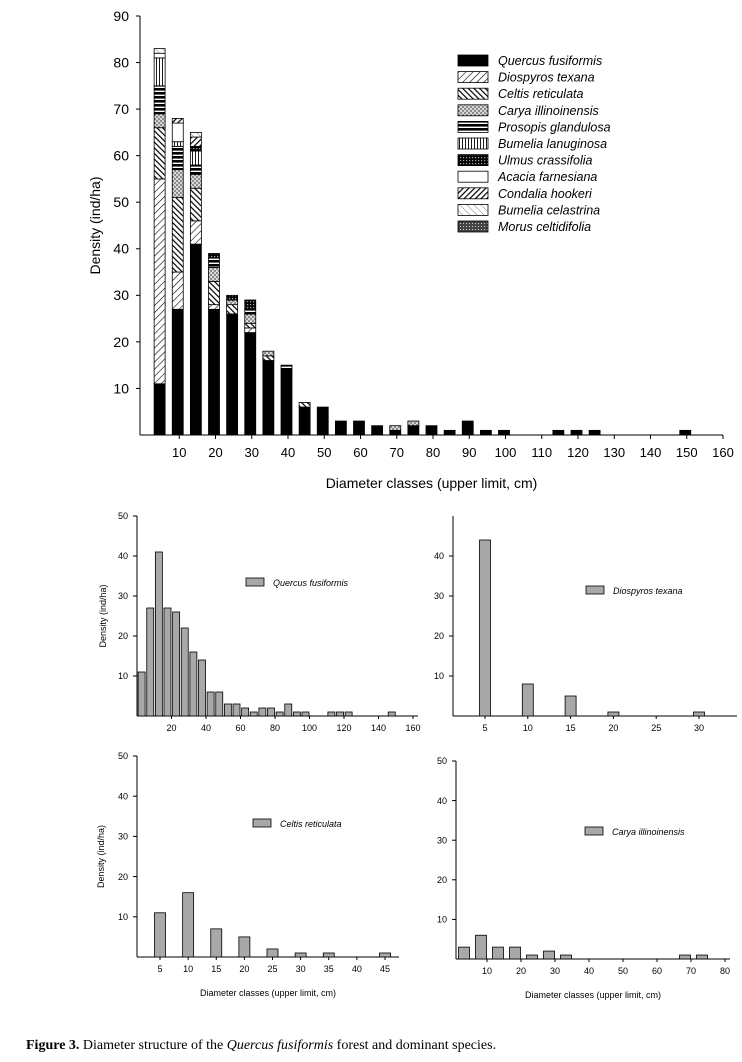 Image resolution: width=742 pixels, height=1062 pixels. What do you see at coordinates (280, 1045) in the screenshot?
I see `figure-caption-species: Quercus fusiformis` at bounding box center [280, 1045].